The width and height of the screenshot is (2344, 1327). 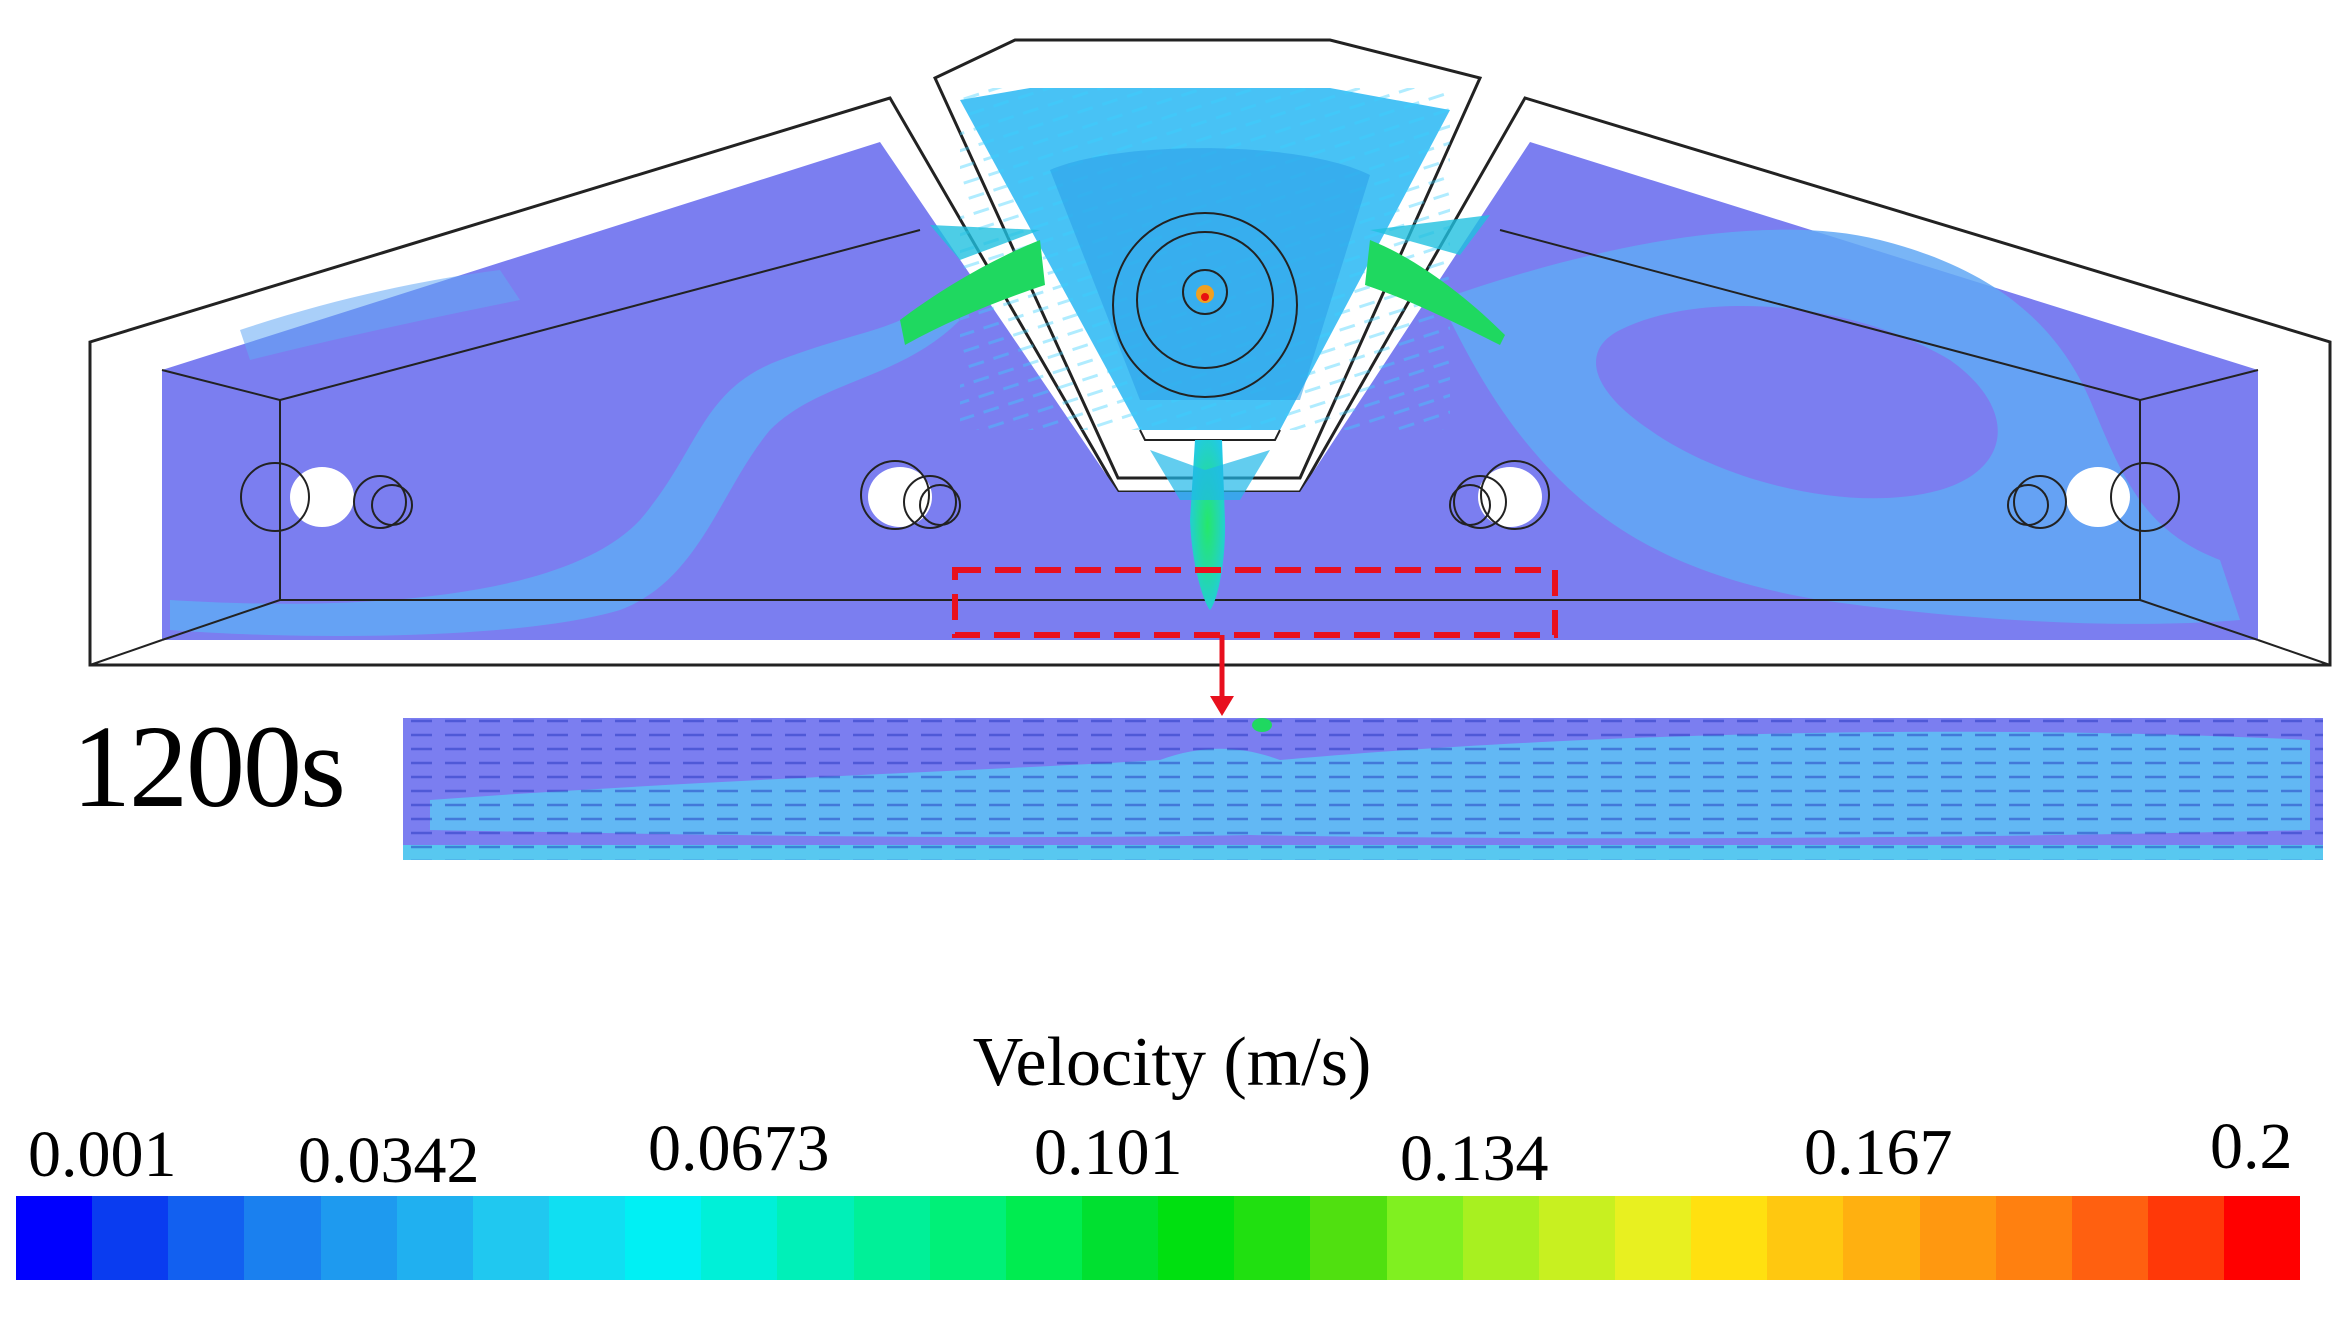 I want to click on rim-right-diag, so click(x=2294, y=652).